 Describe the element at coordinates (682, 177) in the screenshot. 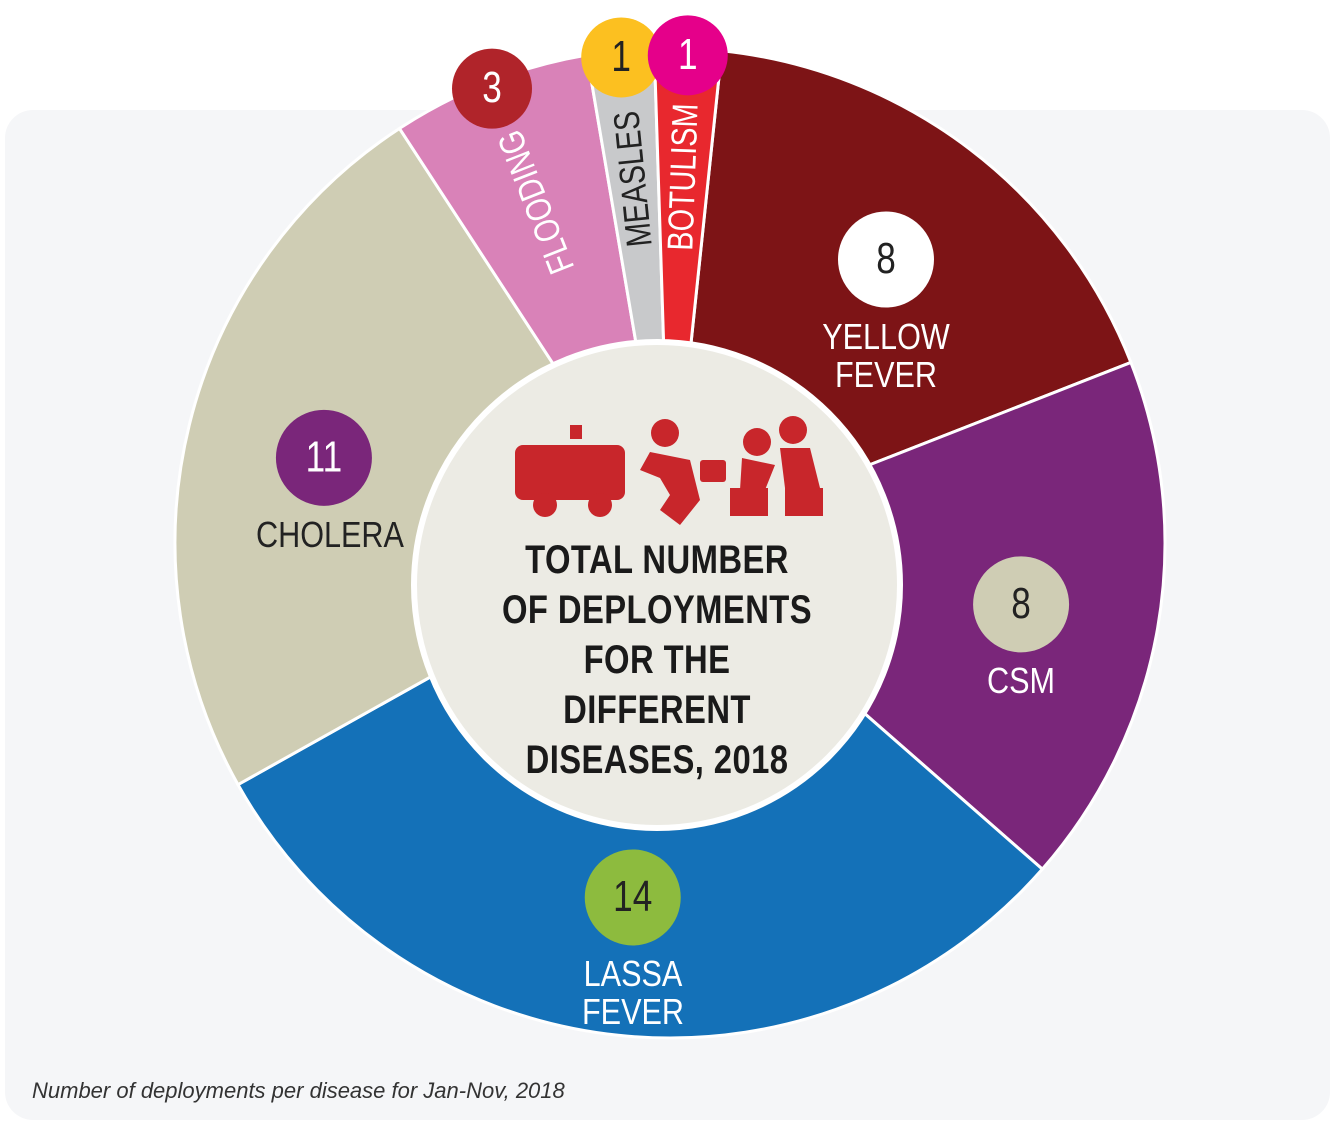

I see `category-label: BOTULISM` at that location.